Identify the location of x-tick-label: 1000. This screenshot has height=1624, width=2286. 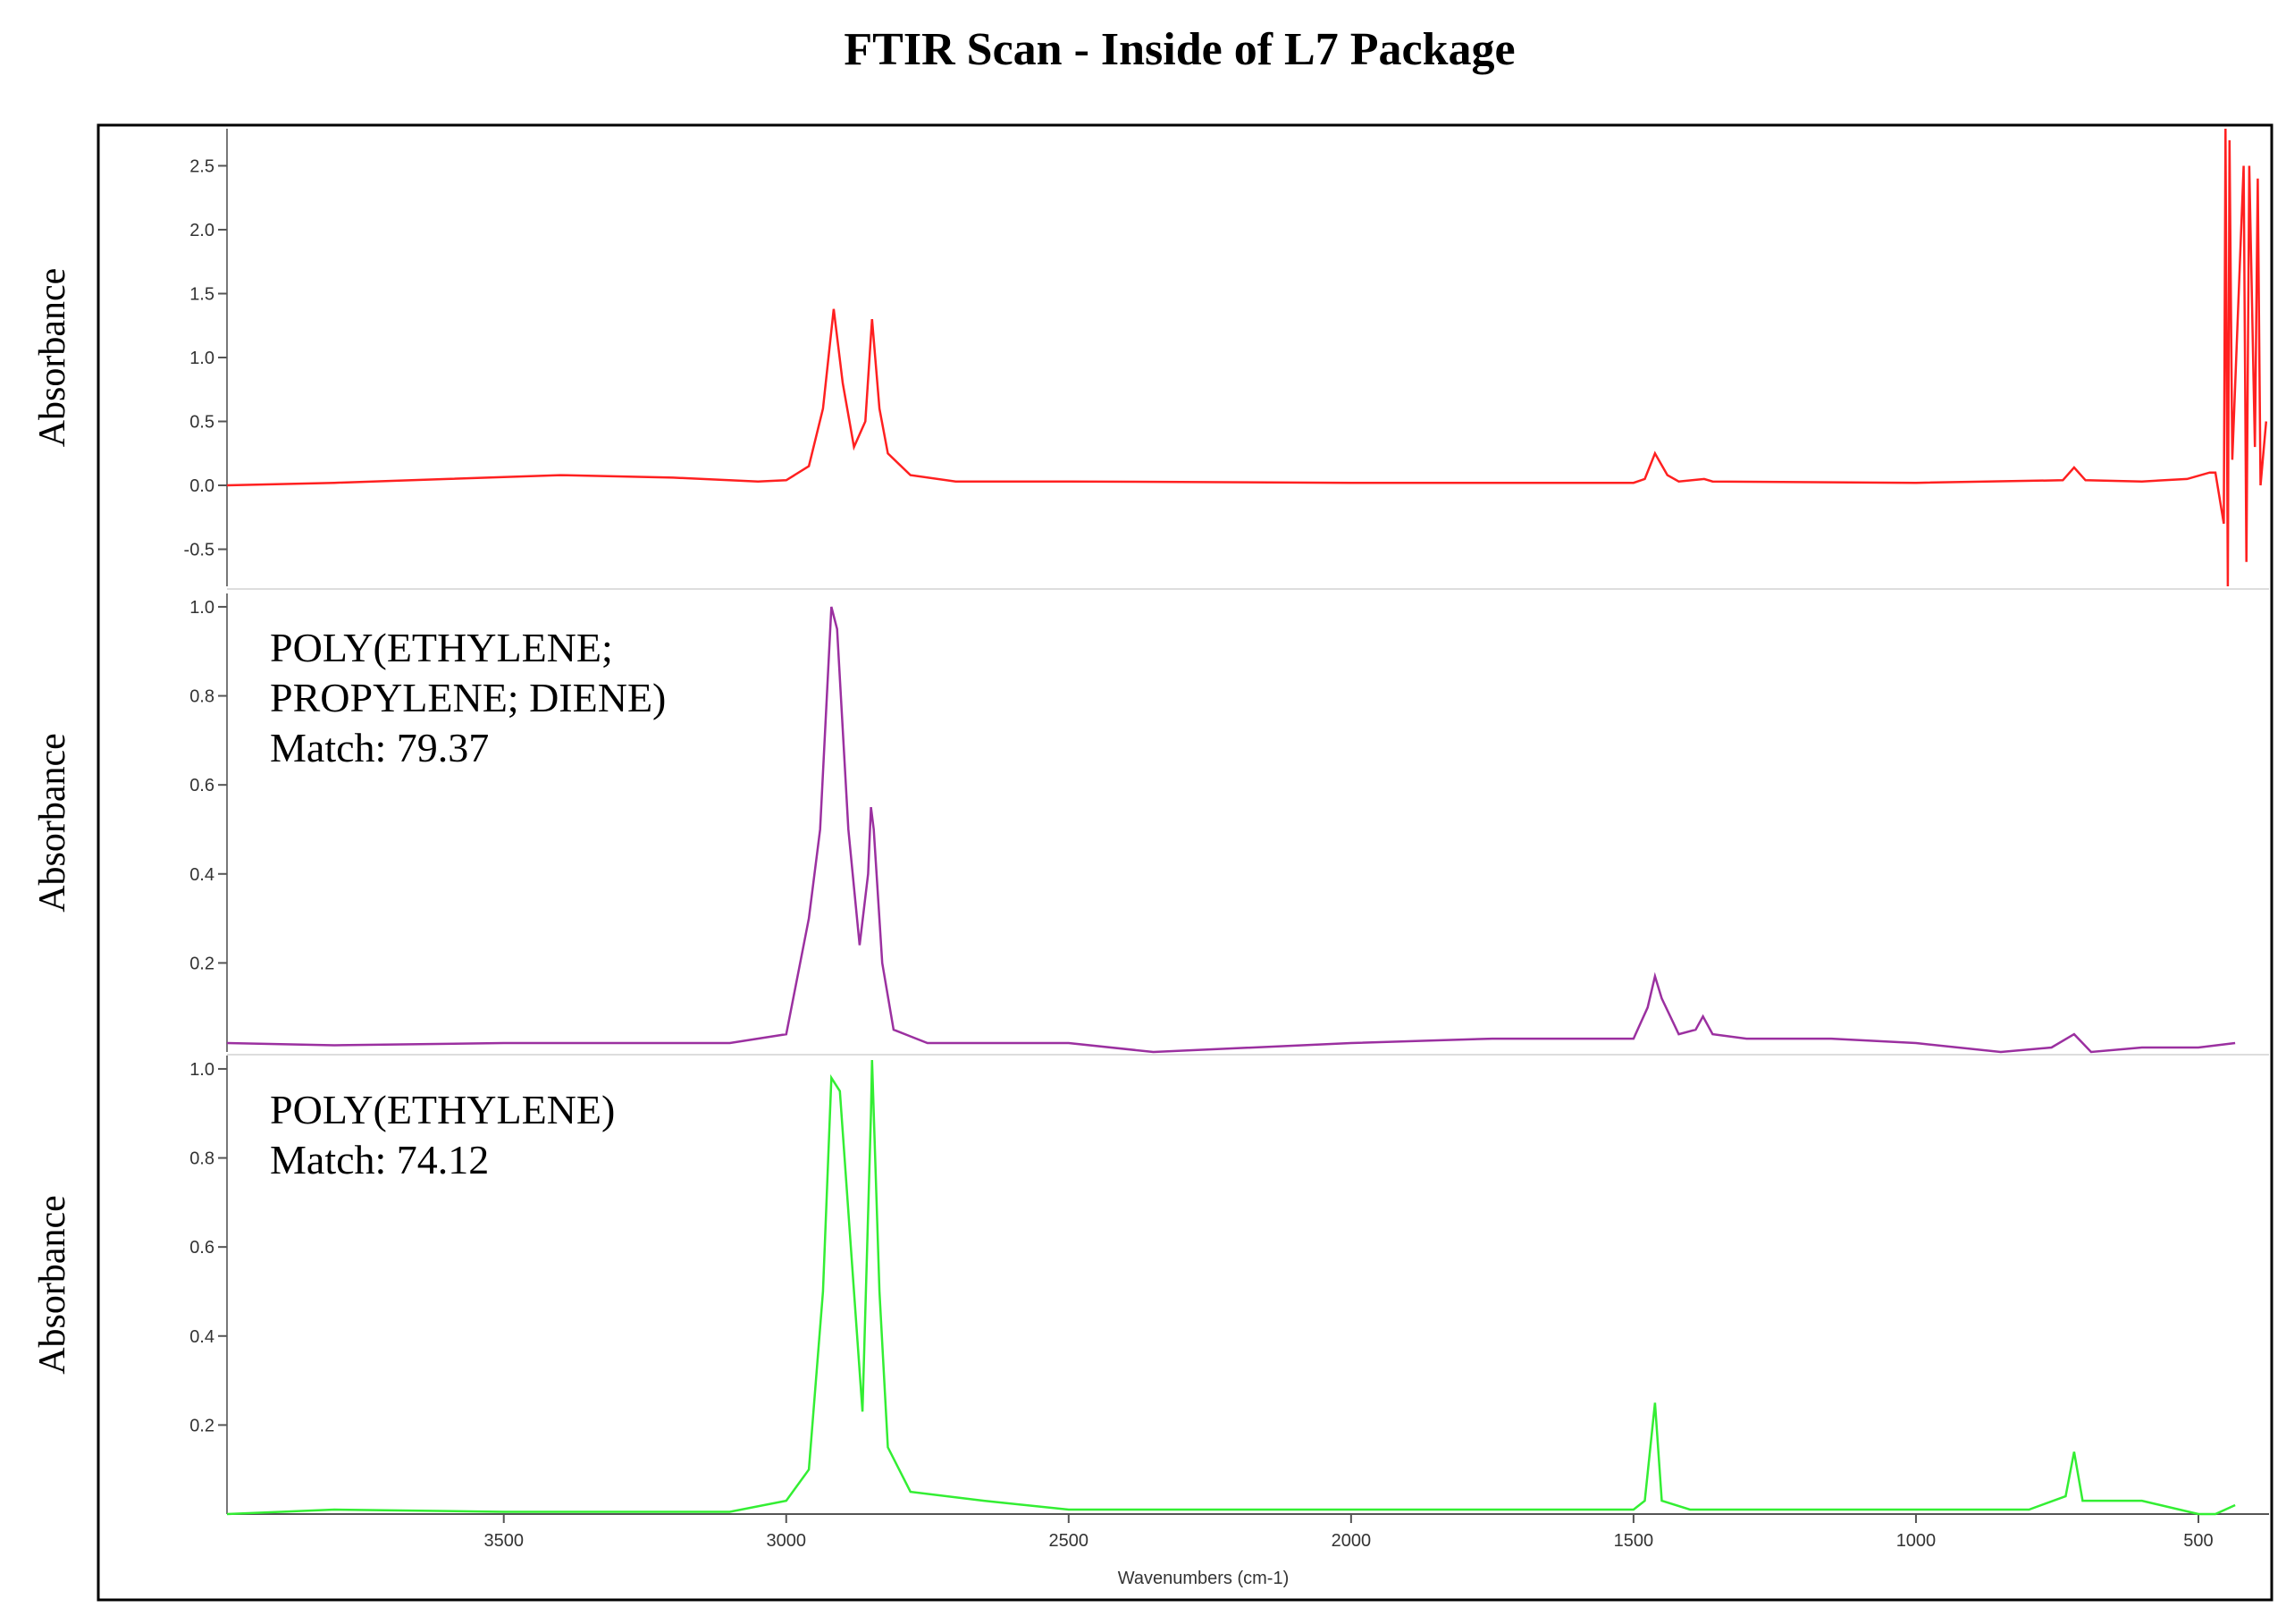
(1916, 1541).